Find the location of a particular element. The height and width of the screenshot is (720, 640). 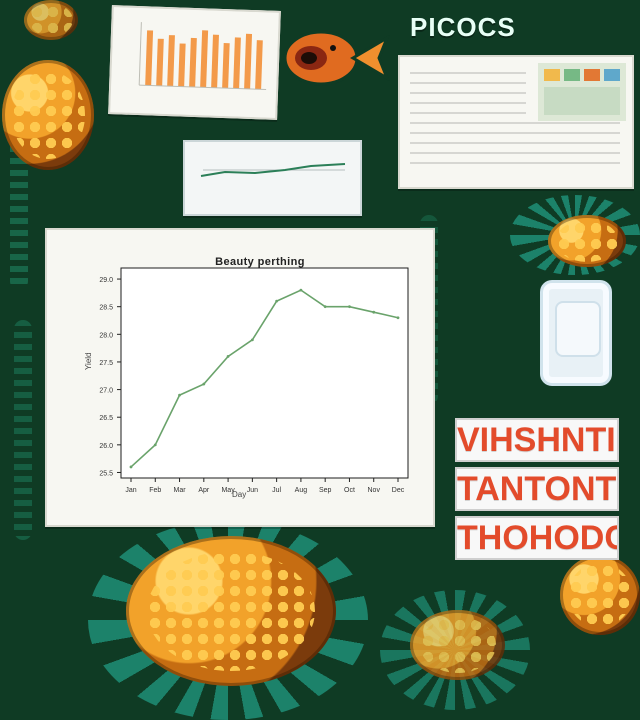

dashboard-graphic is located at coordinates (516, 122).